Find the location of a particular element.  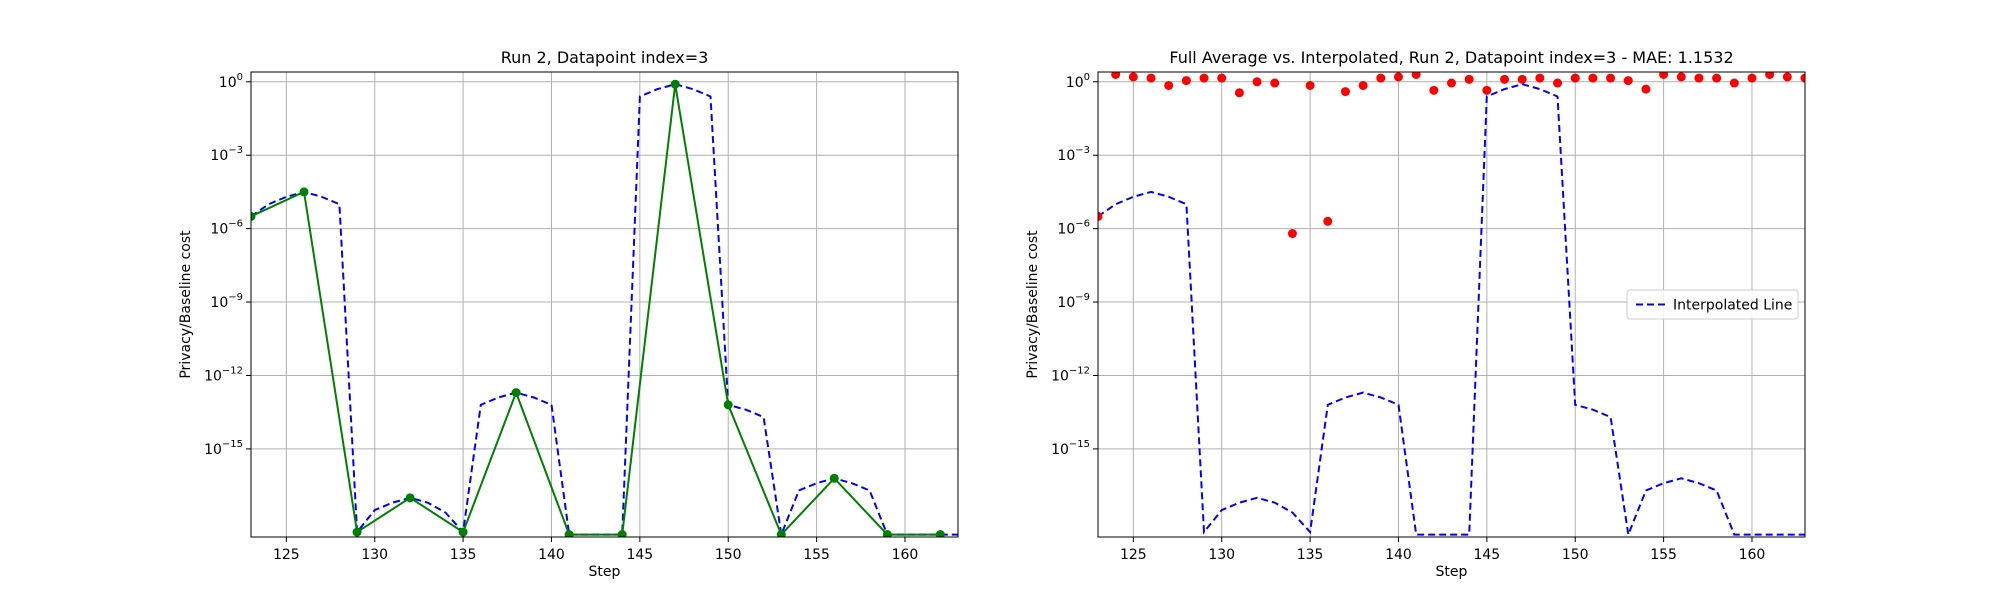

x-tick-label: 140 is located at coordinates (1398, 555).